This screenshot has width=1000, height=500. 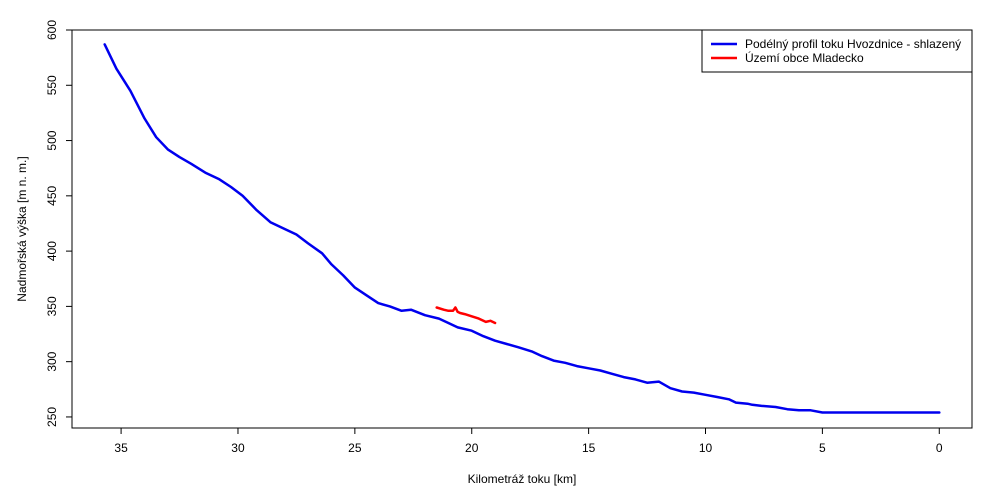 I want to click on y-tick-label-4: 450, so click(x=52, y=196).